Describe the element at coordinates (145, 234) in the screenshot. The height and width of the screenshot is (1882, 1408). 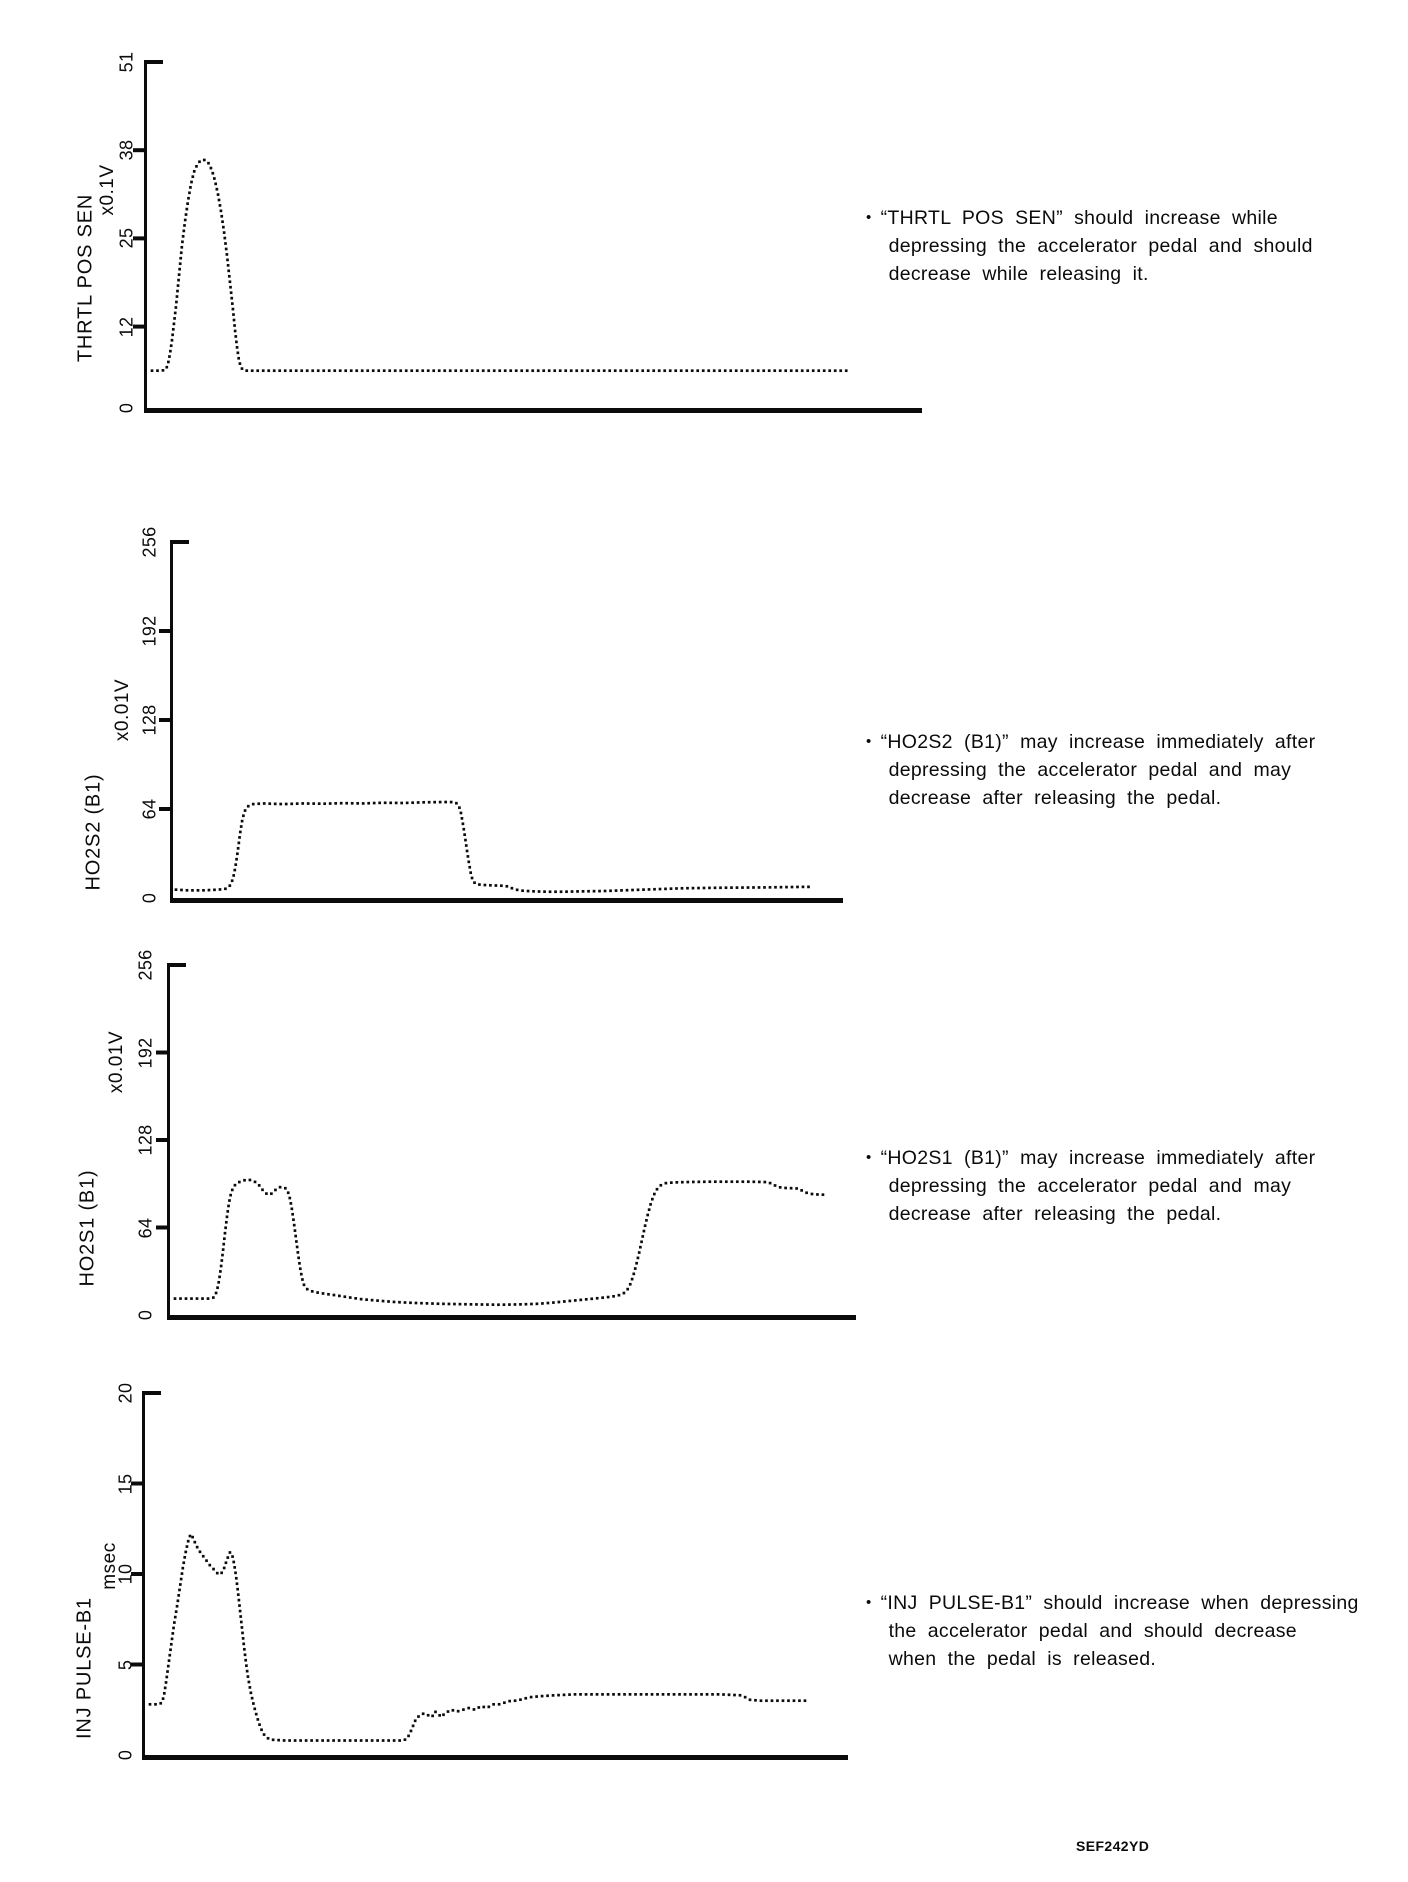
I see `y-axis-line` at that location.